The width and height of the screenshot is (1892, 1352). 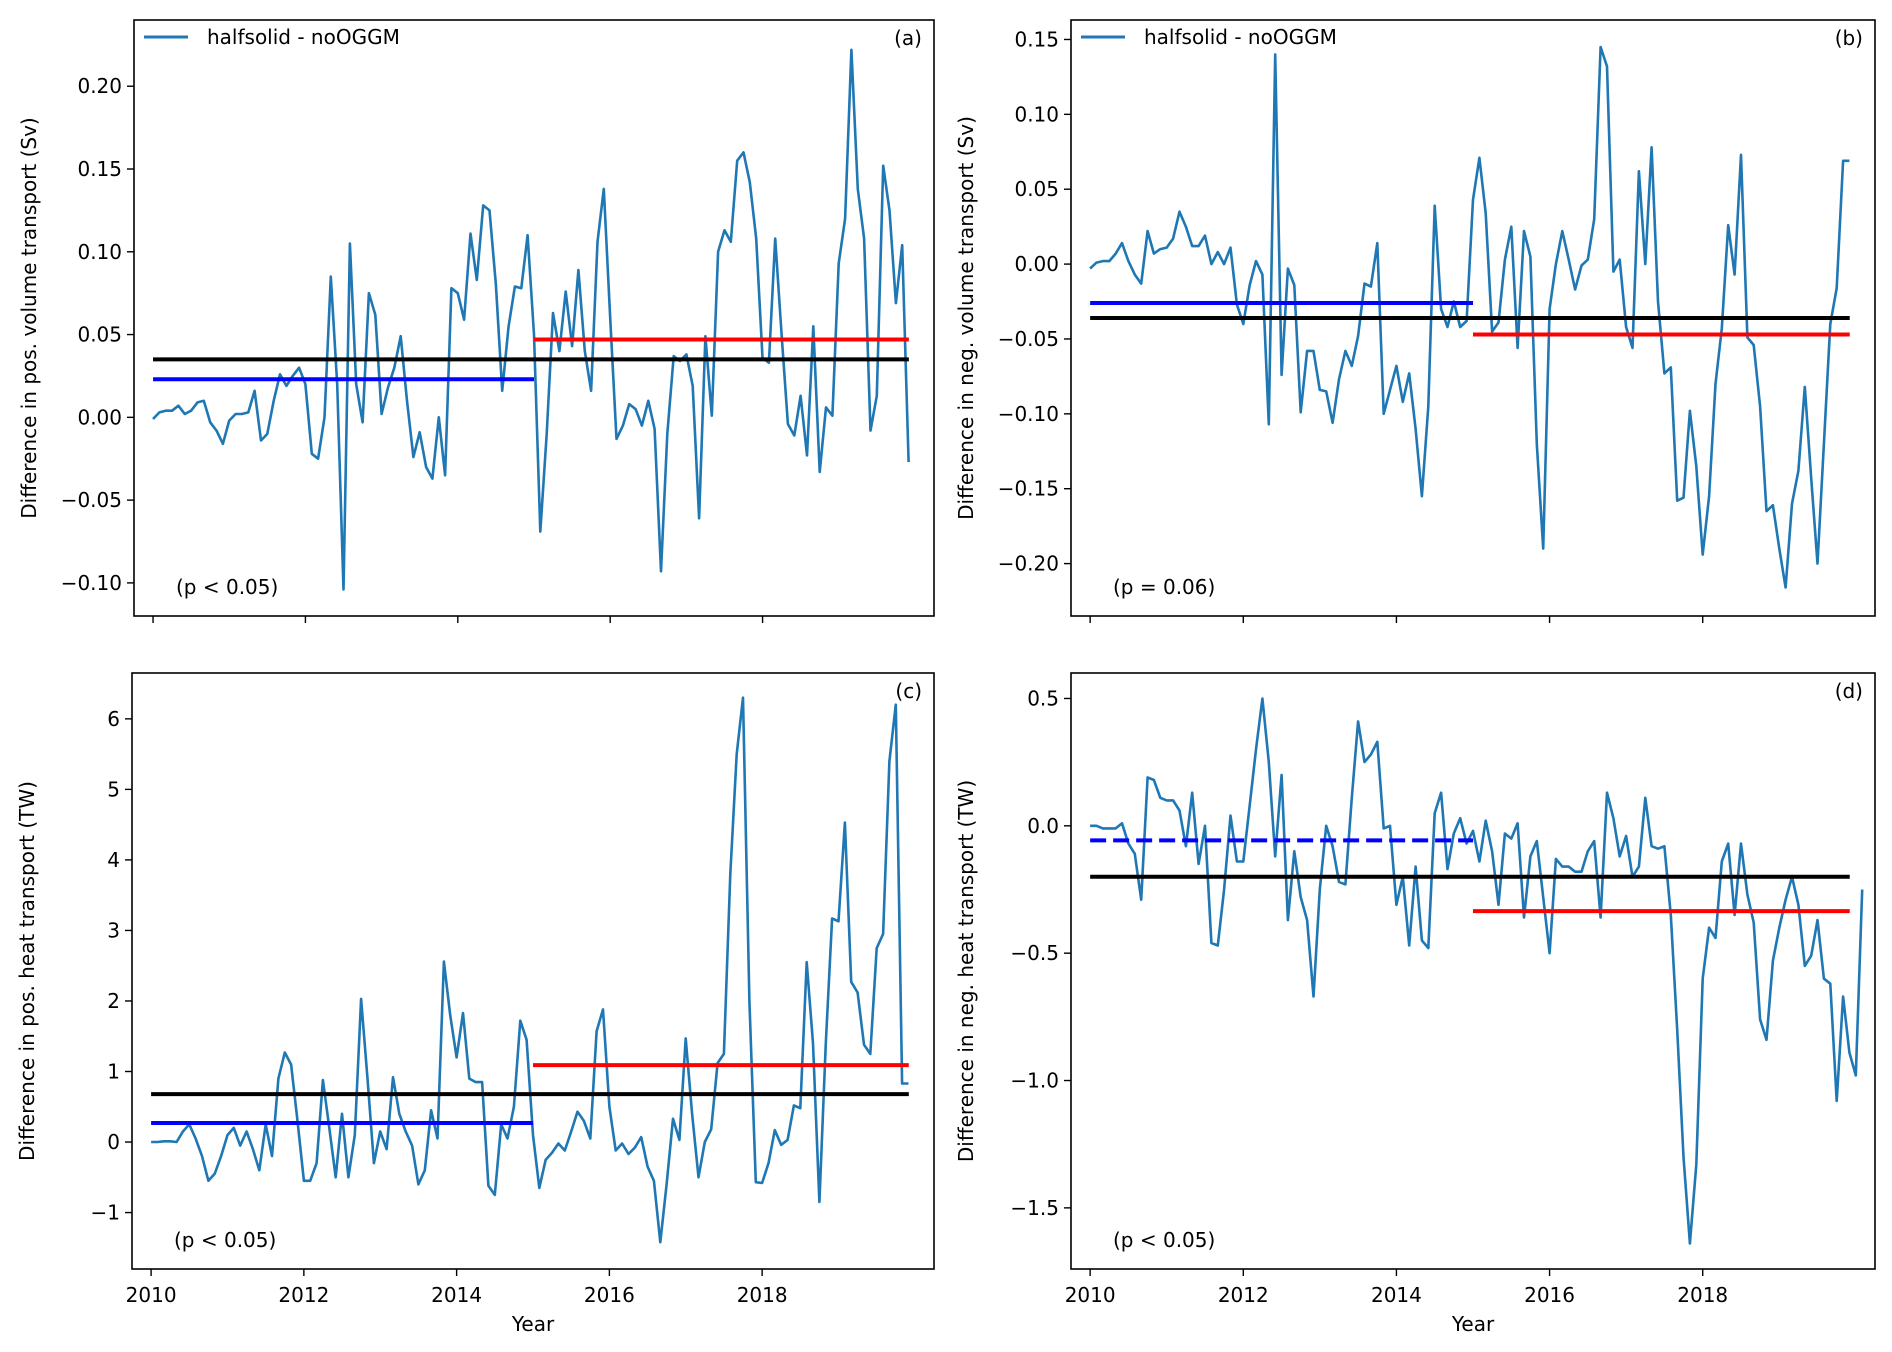 I want to click on y-tick-label: 0, so click(x=113, y=1142).